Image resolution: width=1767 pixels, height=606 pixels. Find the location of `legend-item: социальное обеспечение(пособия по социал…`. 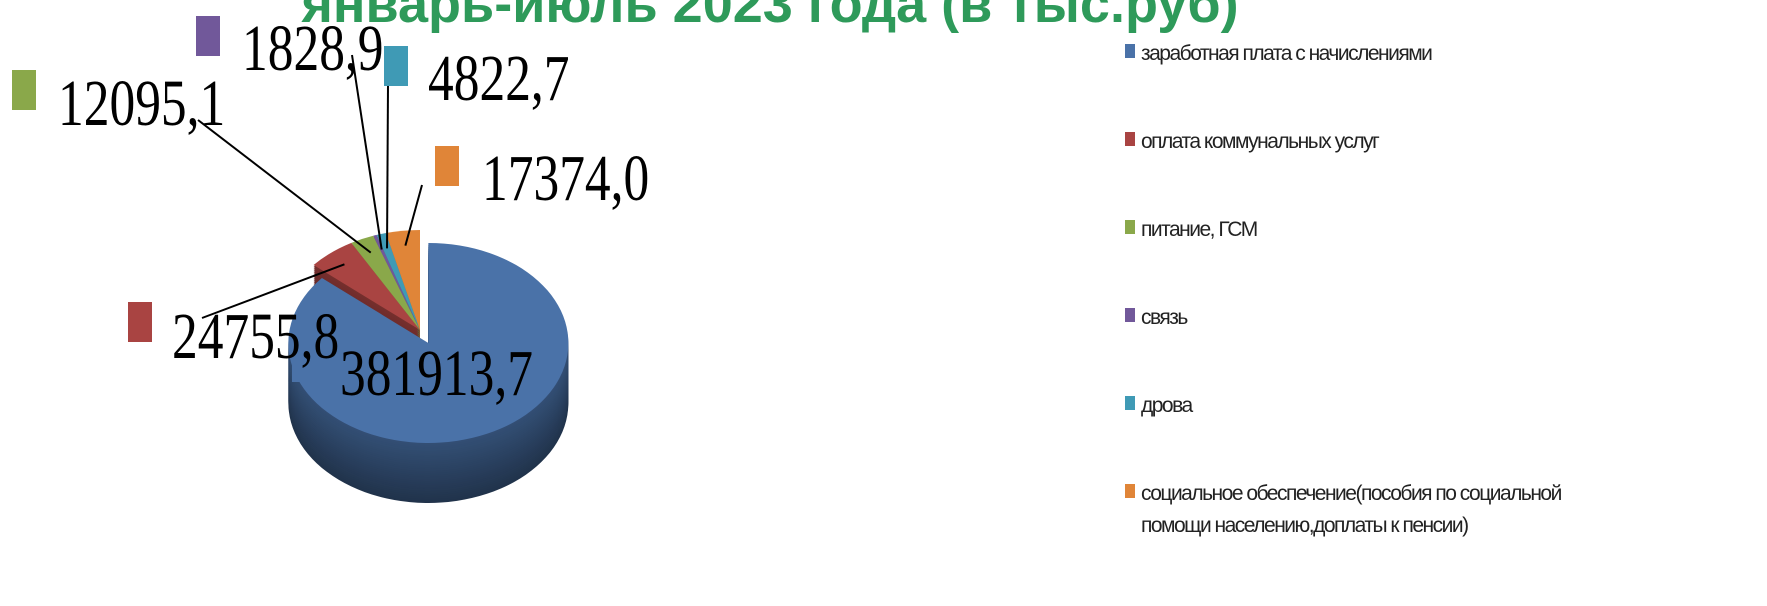

legend-item: социальное обеспечение(пособия по социал… is located at coordinates (1350, 522).